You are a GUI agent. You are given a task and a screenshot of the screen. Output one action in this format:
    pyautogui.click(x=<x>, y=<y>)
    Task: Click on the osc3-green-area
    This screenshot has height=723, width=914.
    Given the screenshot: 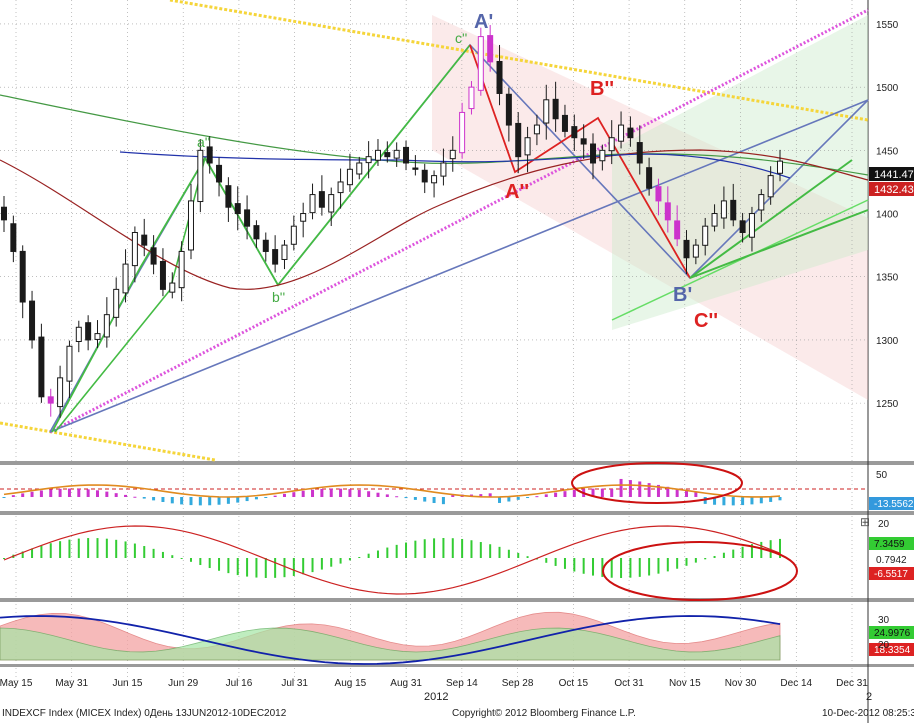 What is the action you would take?
    pyautogui.click(x=390, y=644)
    